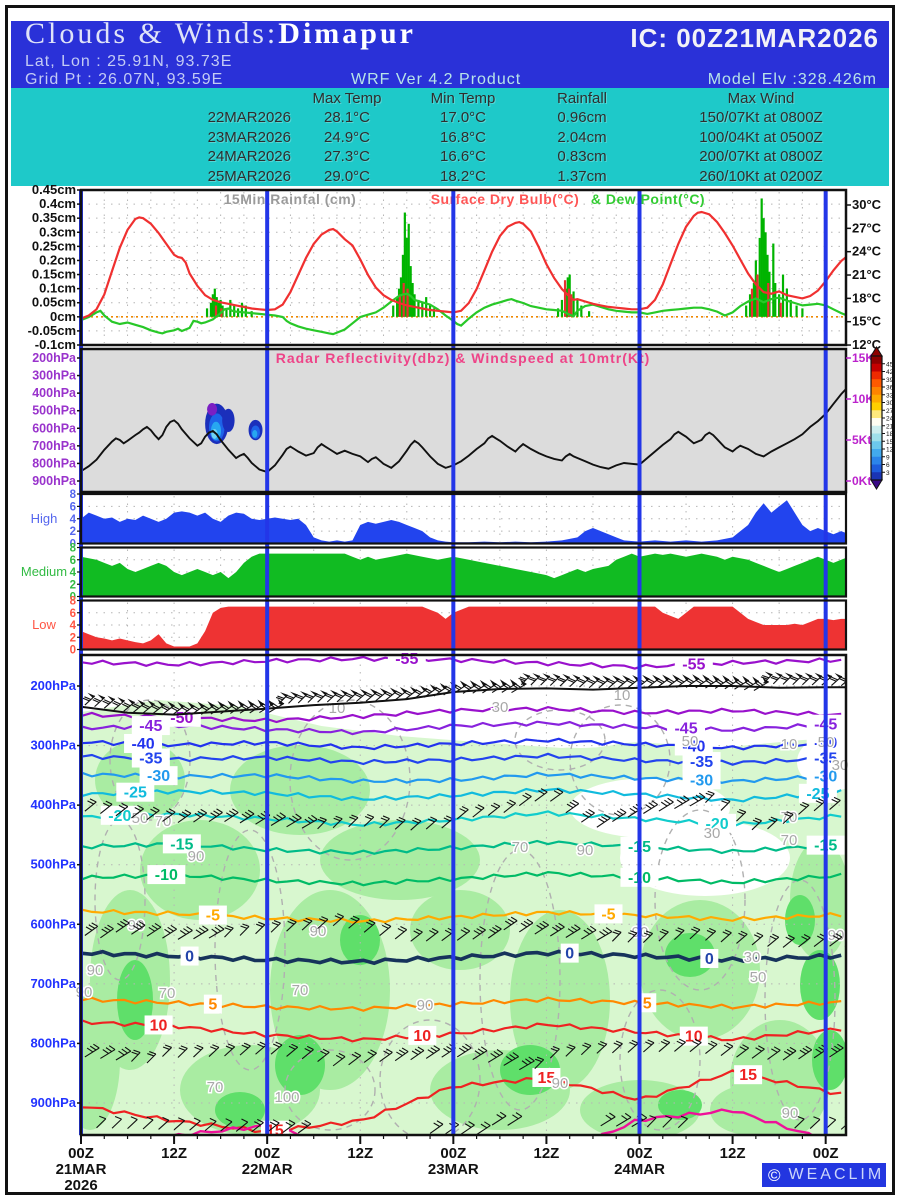  Describe the element at coordinates (54, 302) in the screenshot. I see `svg-text: 0.05cm` at that location.